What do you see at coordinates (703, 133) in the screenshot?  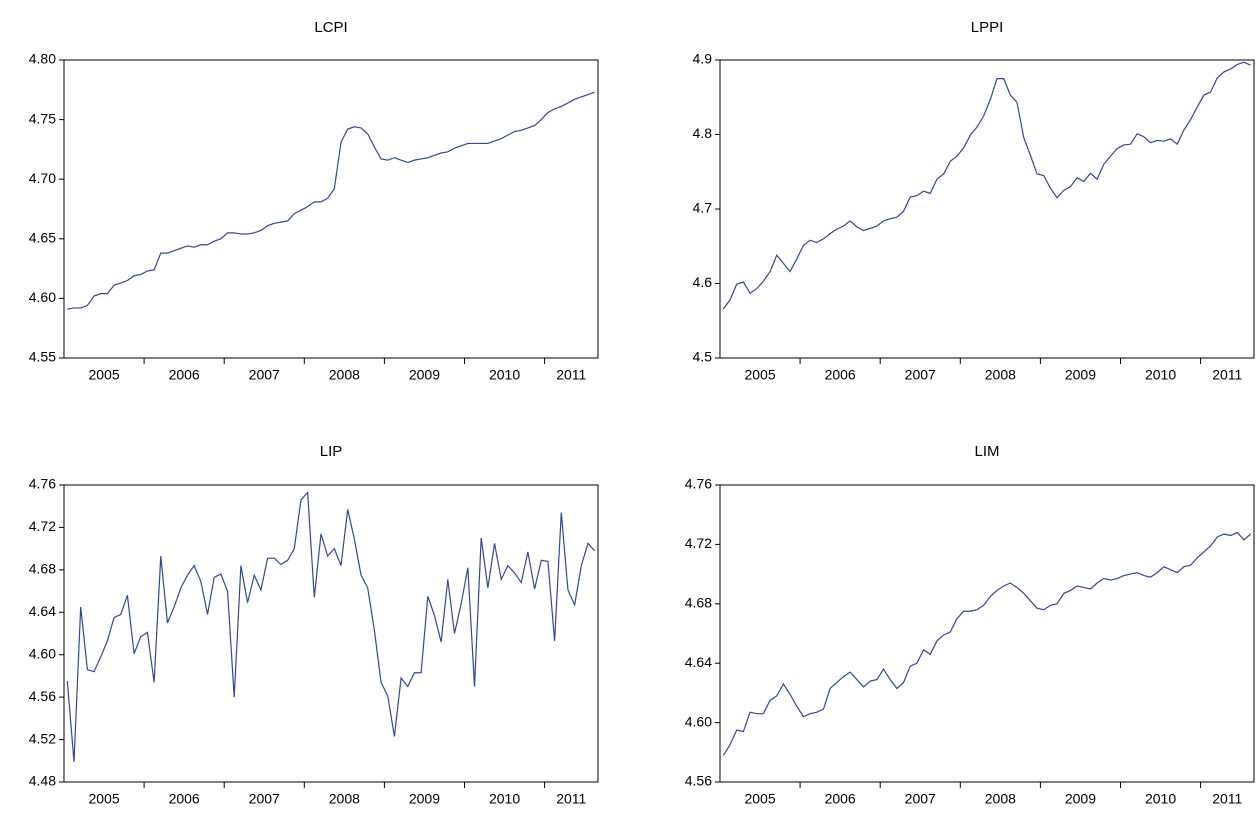 I see `y-tick-label: 4.8` at bounding box center [703, 133].